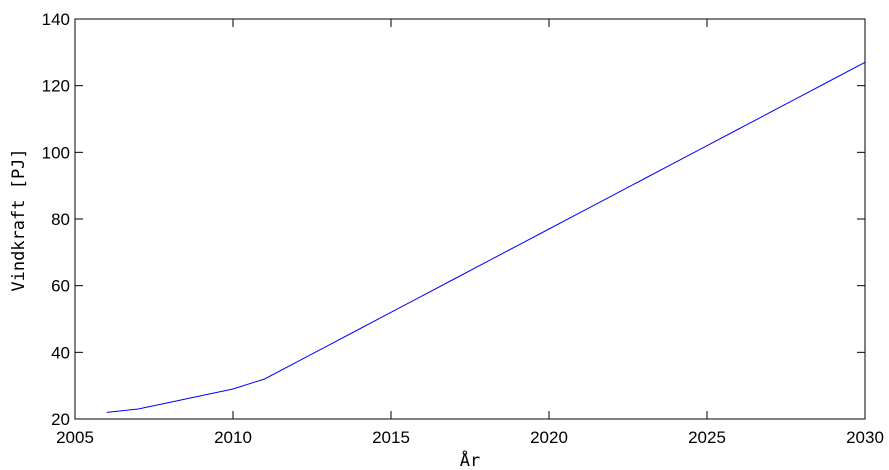  Describe the element at coordinates (549, 437) in the screenshot. I see `x-tick-label: 2020` at that location.